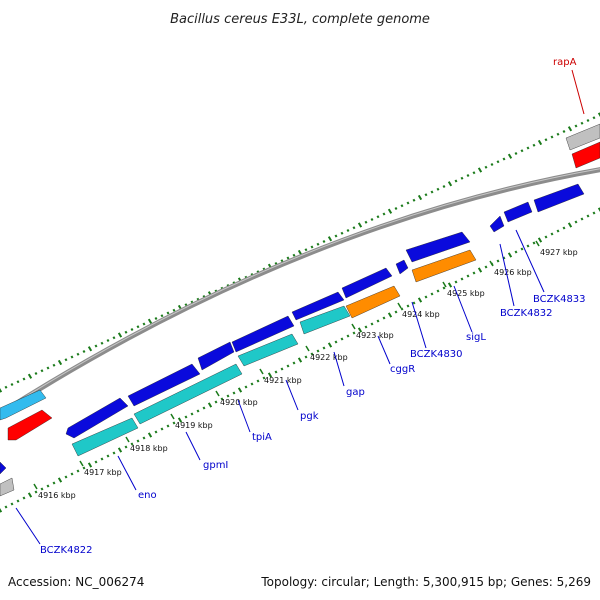 The image size is (600, 600). What do you see at coordinates (585, 155) in the screenshot?
I see `feature-red` at bounding box center [585, 155].